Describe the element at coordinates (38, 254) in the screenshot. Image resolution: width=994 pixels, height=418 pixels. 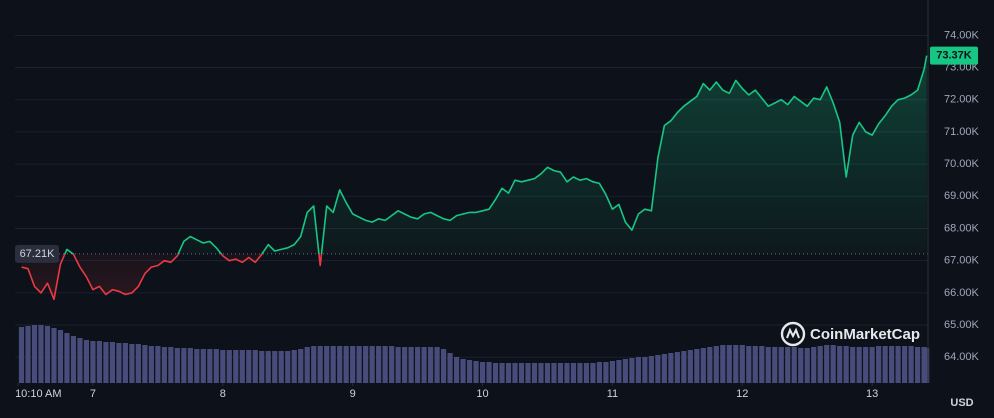
I see `baseline-label: 67.21K` at that location.